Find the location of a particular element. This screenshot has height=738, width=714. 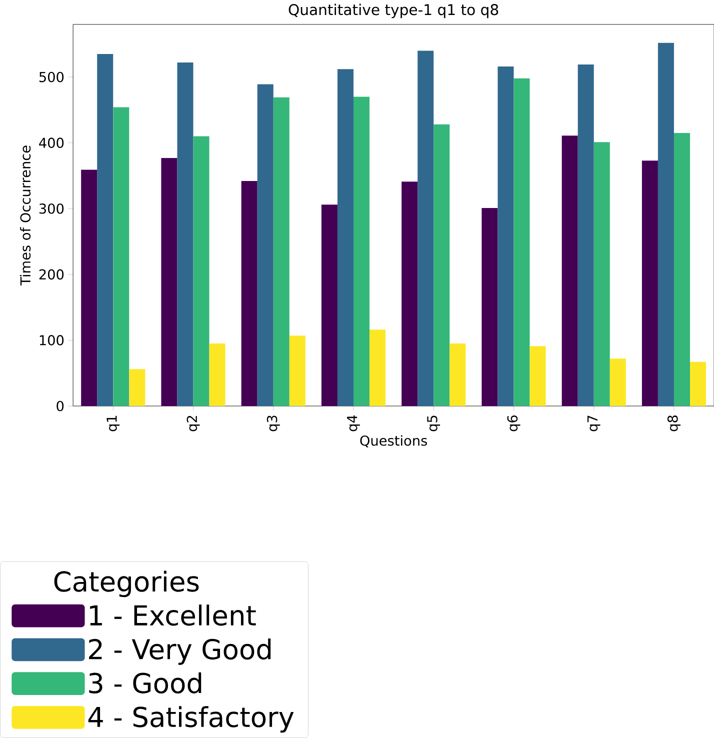

y-tick-label: 200 is located at coordinates (51, 274).